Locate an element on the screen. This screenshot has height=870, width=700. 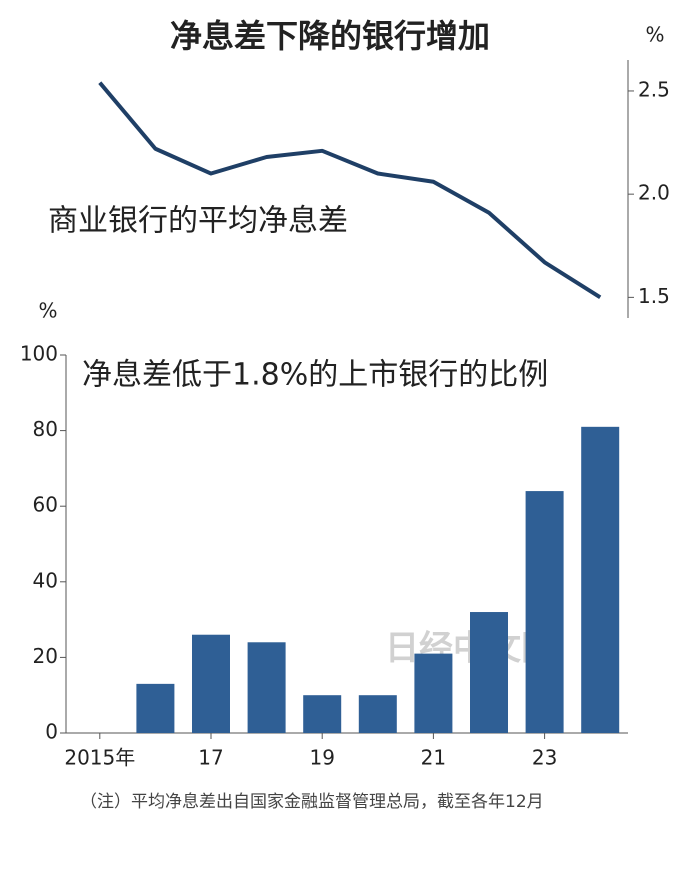
y-tick-label: 2.0 is located at coordinates (654, 193).